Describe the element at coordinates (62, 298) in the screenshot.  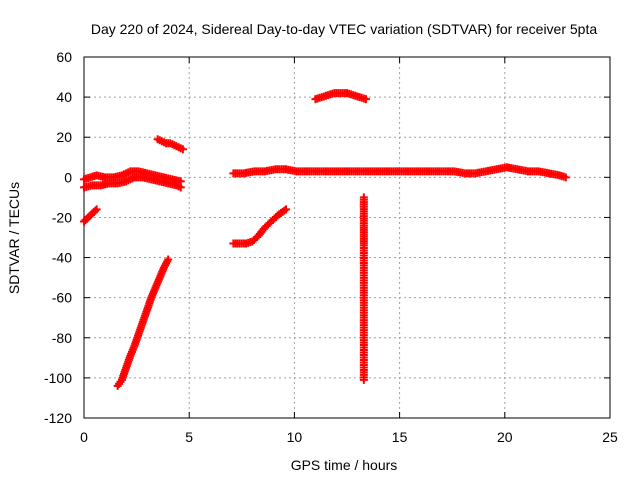
I see `y-tick-label: -60` at that location.